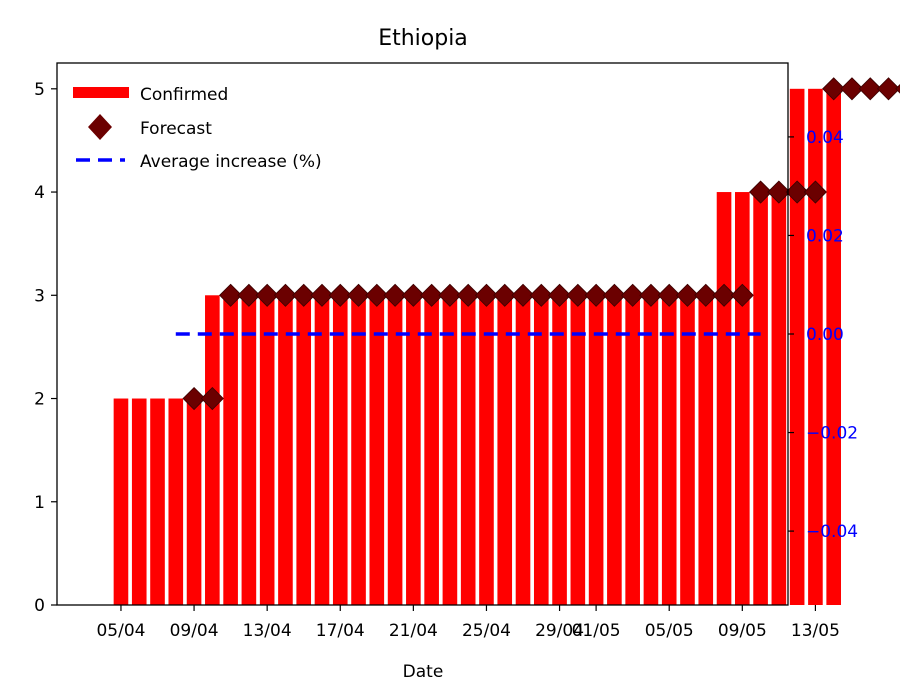 This screenshot has width=900, height=700. What do you see at coordinates (669, 631) in the screenshot?
I see `x-tick-label: 05/05` at bounding box center [669, 631].